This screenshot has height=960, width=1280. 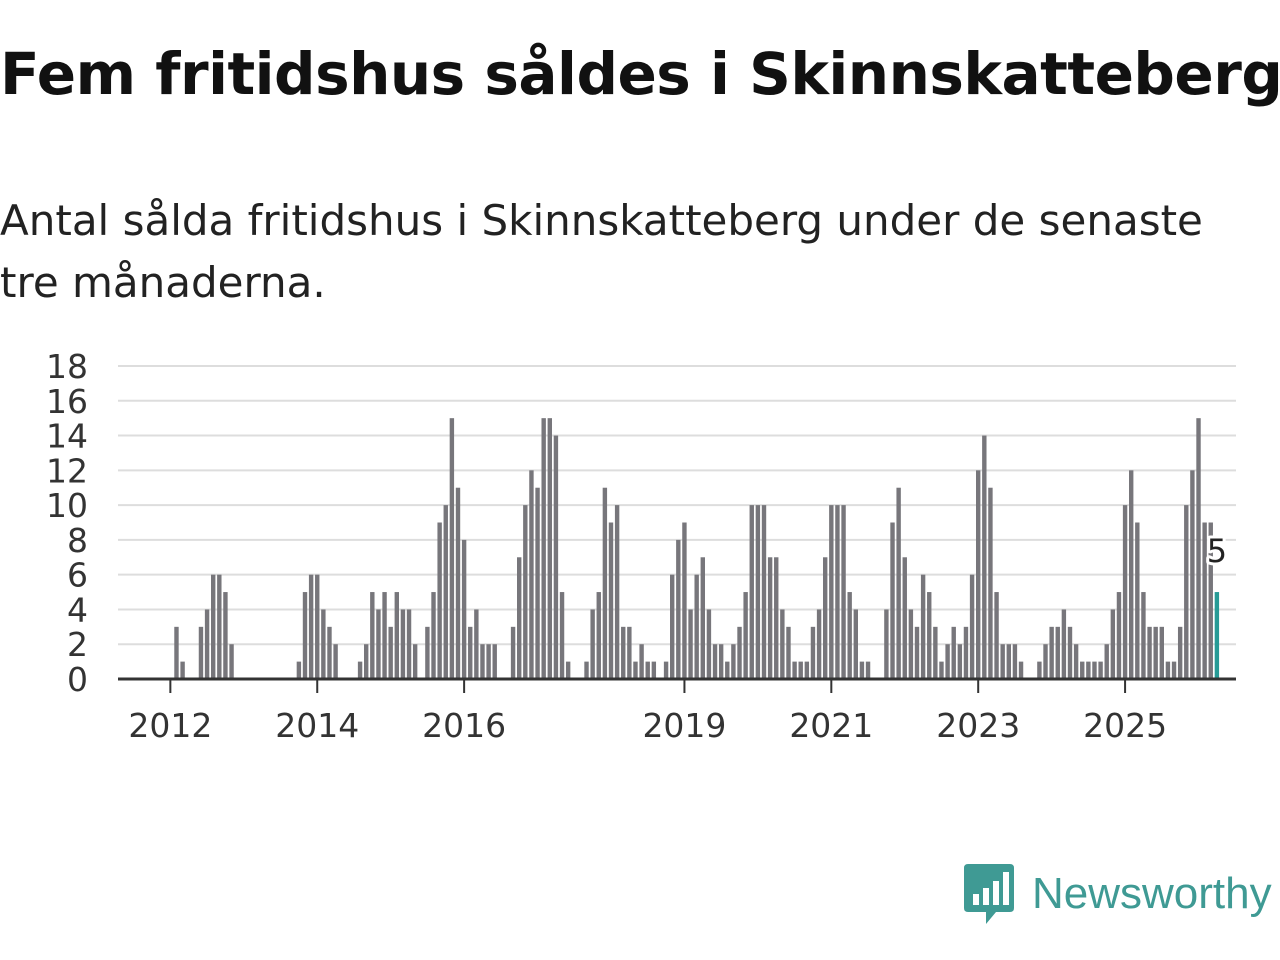 What do you see at coordinates (978, 725) in the screenshot?
I see `x-tick-label: 2023` at bounding box center [978, 725].